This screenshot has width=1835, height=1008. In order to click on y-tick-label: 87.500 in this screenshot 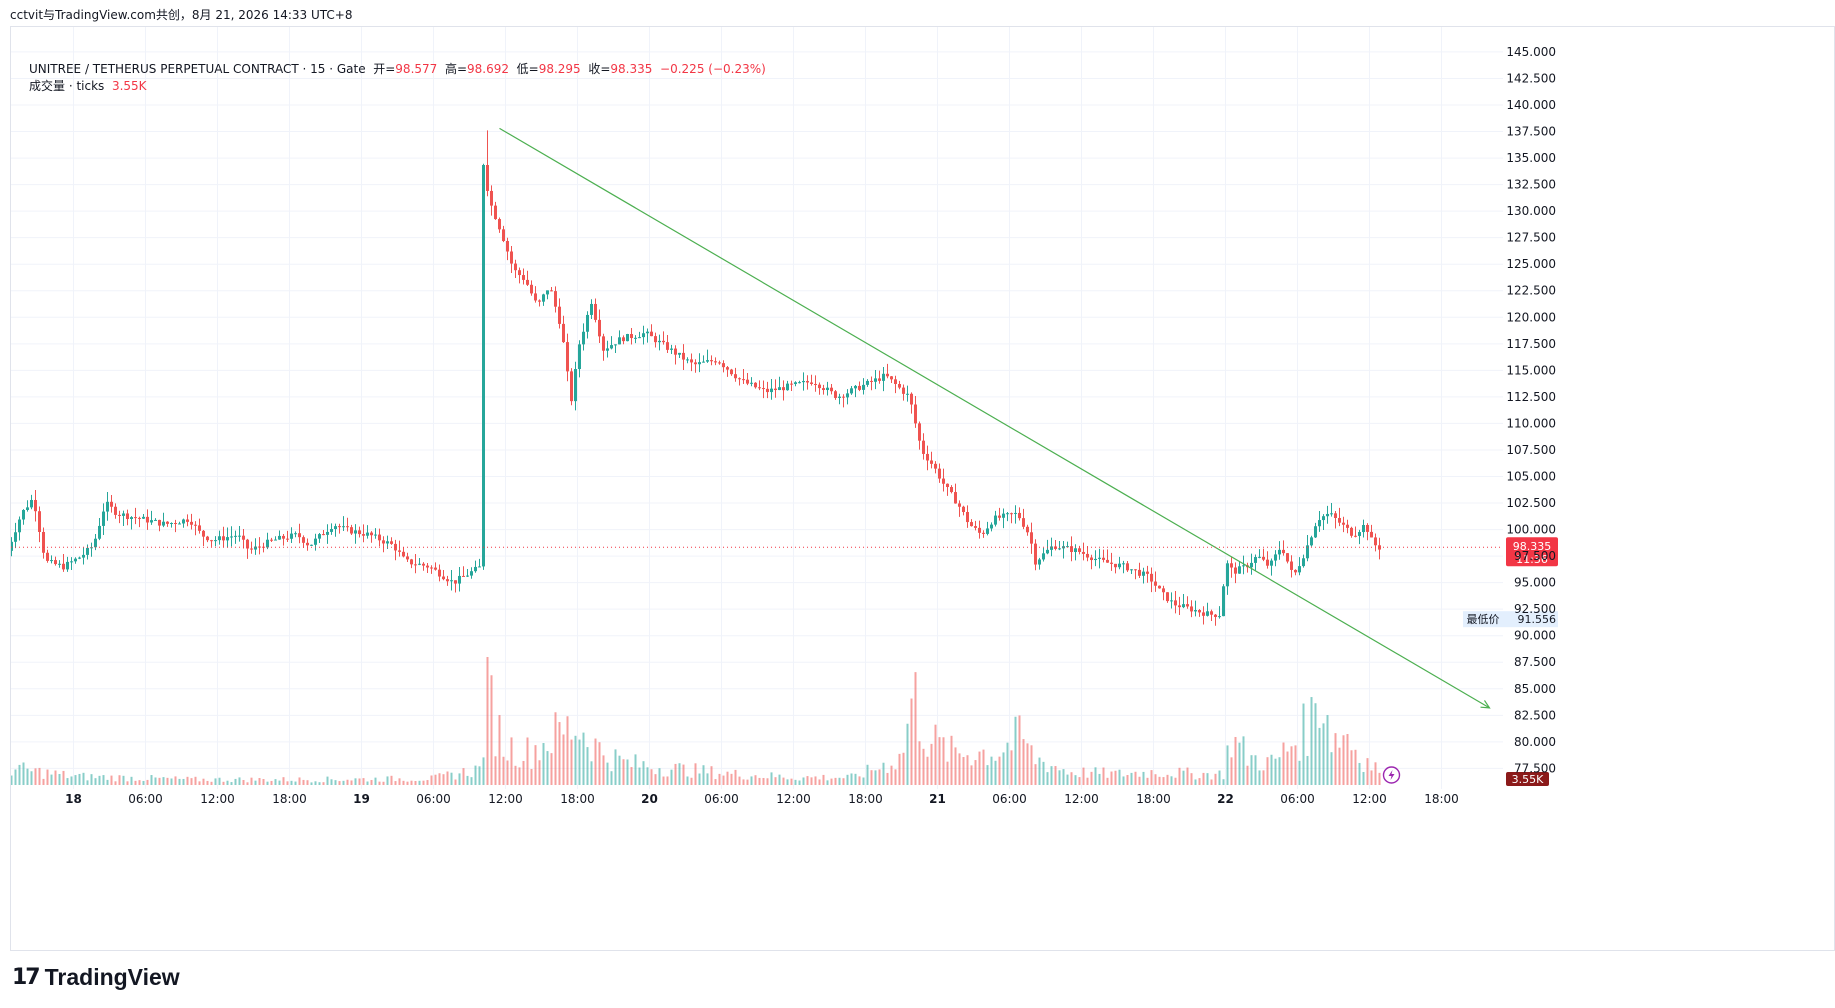, I will do `click(1535, 662)`.